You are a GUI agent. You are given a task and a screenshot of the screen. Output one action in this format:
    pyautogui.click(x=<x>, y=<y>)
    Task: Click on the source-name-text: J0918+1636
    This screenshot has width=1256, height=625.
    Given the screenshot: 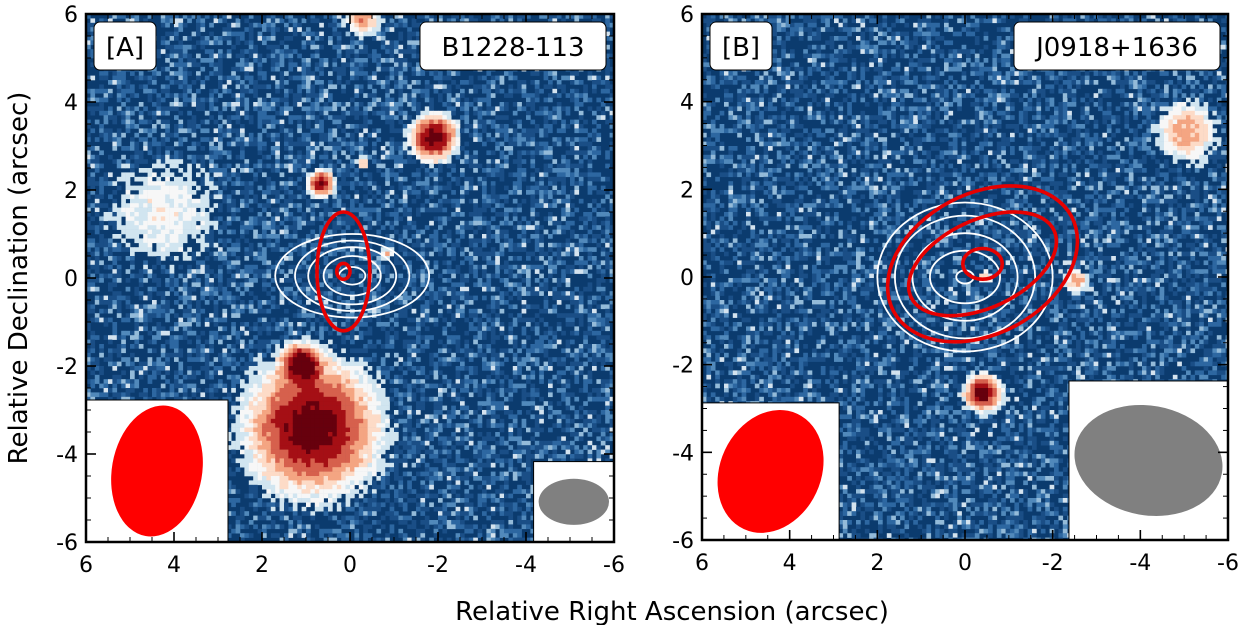 What is the action you would take?
    pyautogui.click(x=1116, y=48)
    